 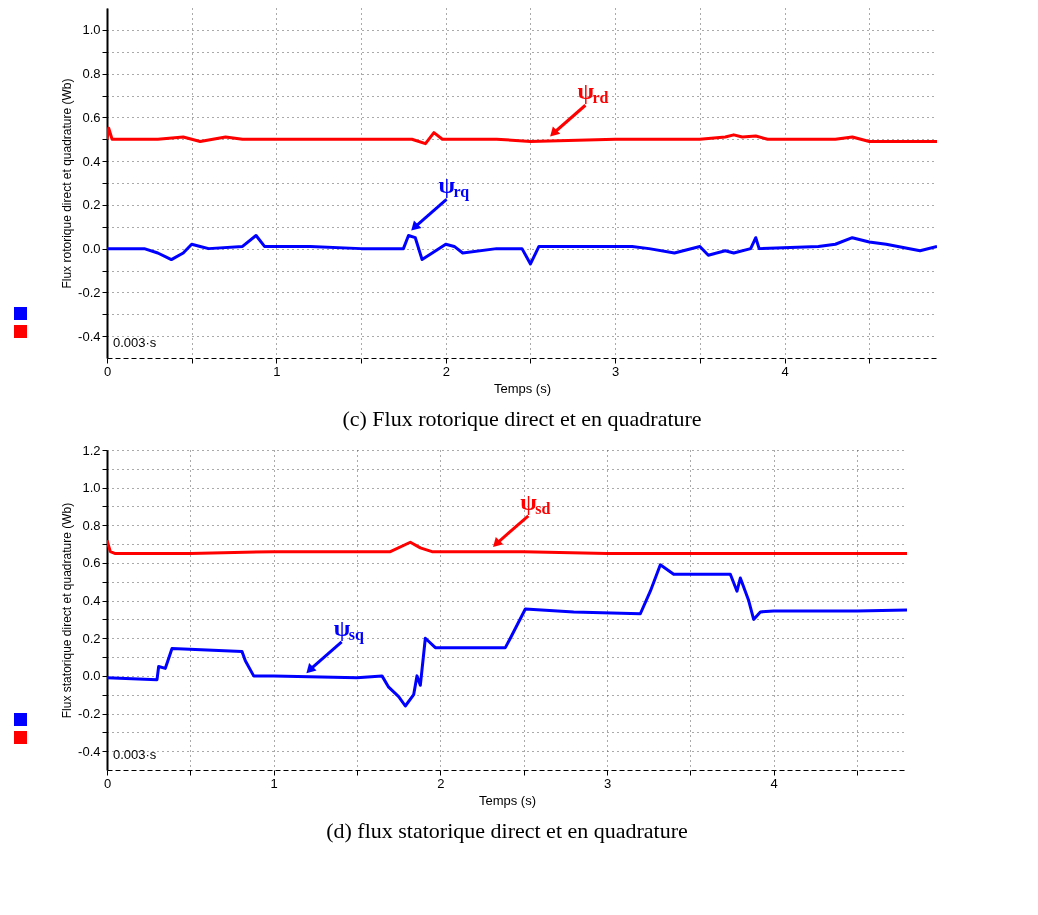 What do you see at coordinates (522, 418) in the screenshot?
I see `text: (c) Flux rotorique direct et en quadrature` at bounding box center [522, 418].